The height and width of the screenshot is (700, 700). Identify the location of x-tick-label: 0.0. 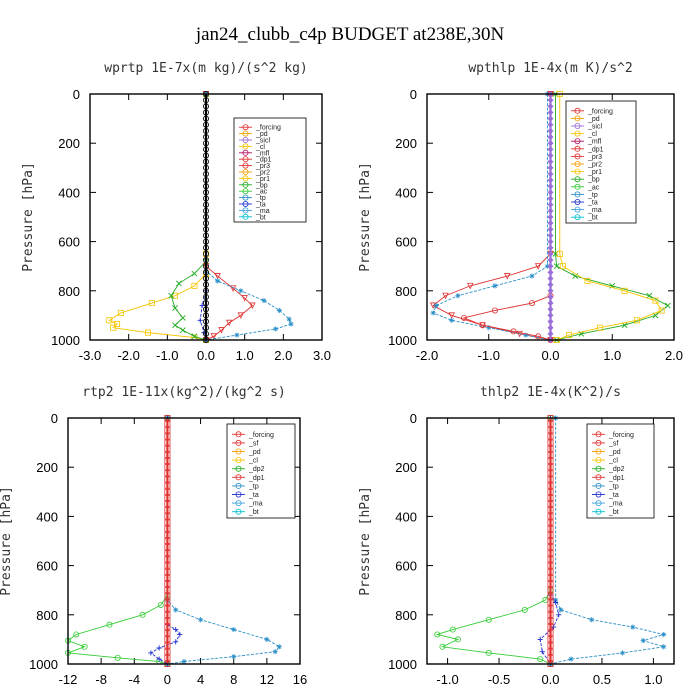
(550, 355).